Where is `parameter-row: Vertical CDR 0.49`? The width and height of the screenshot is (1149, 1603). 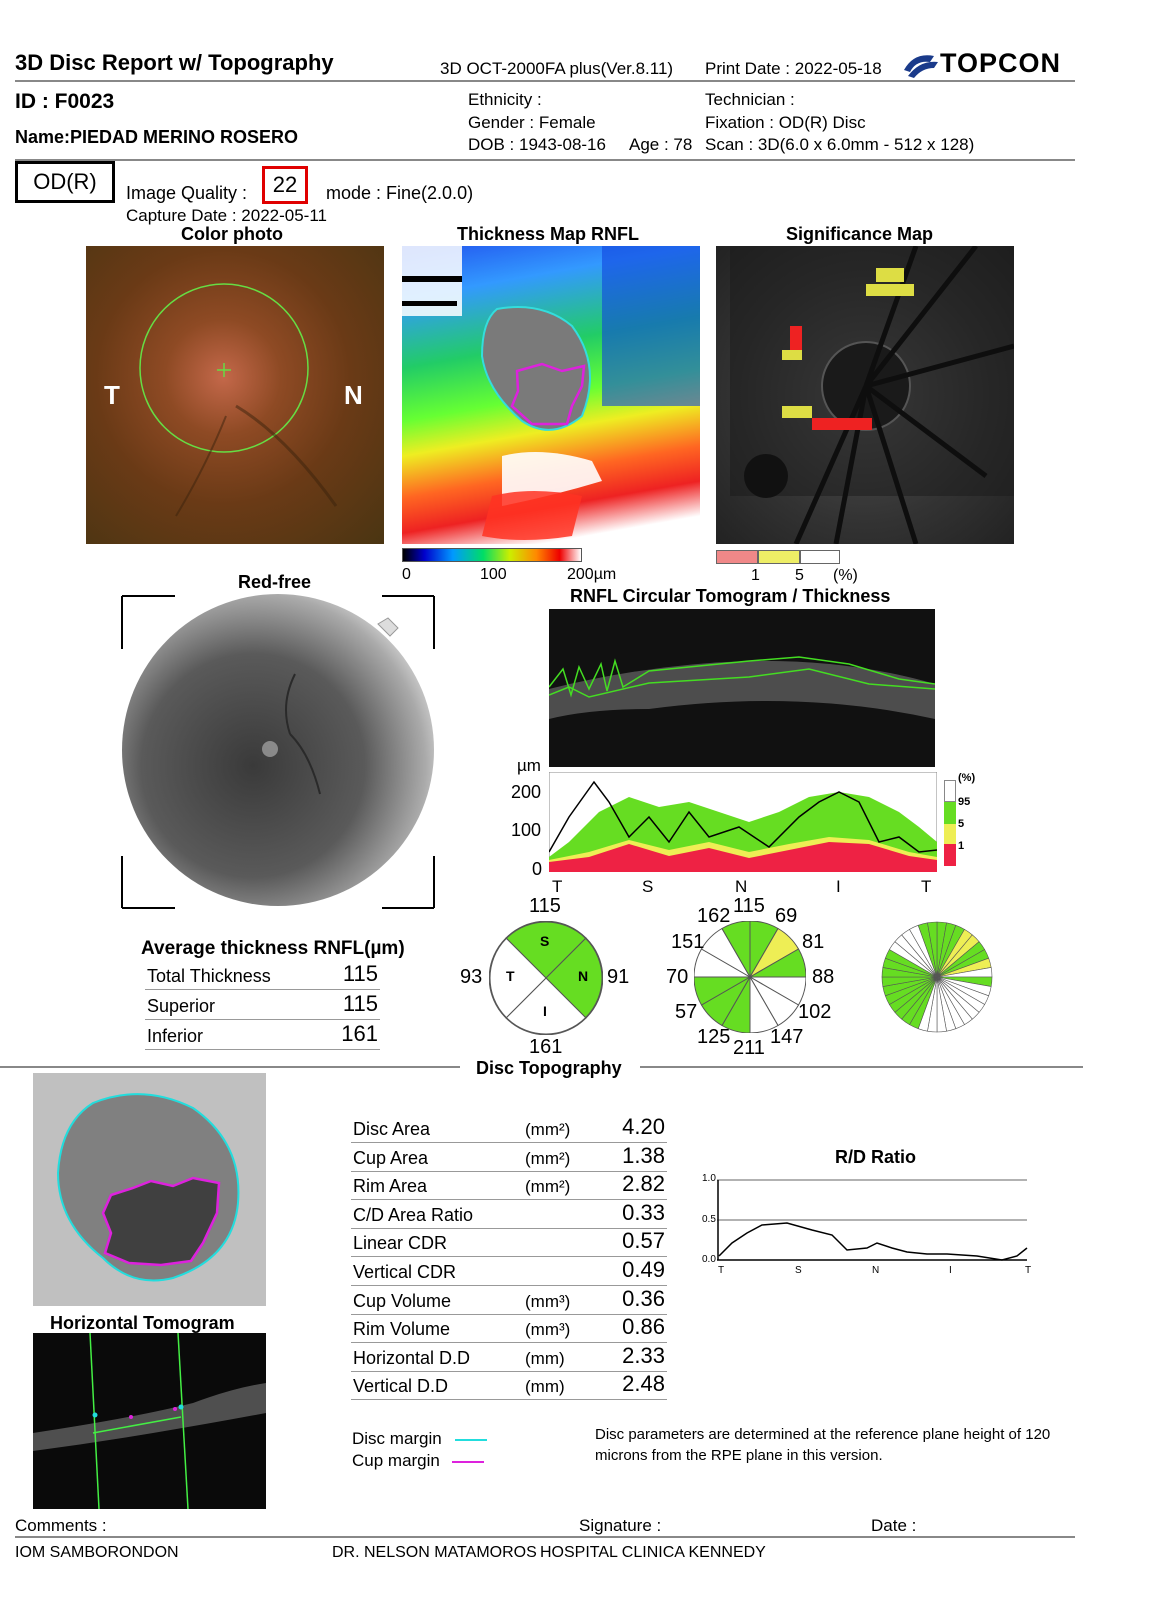
parameter-row: Vertical CDR 0.49 is located at coordinates (509, 1271).